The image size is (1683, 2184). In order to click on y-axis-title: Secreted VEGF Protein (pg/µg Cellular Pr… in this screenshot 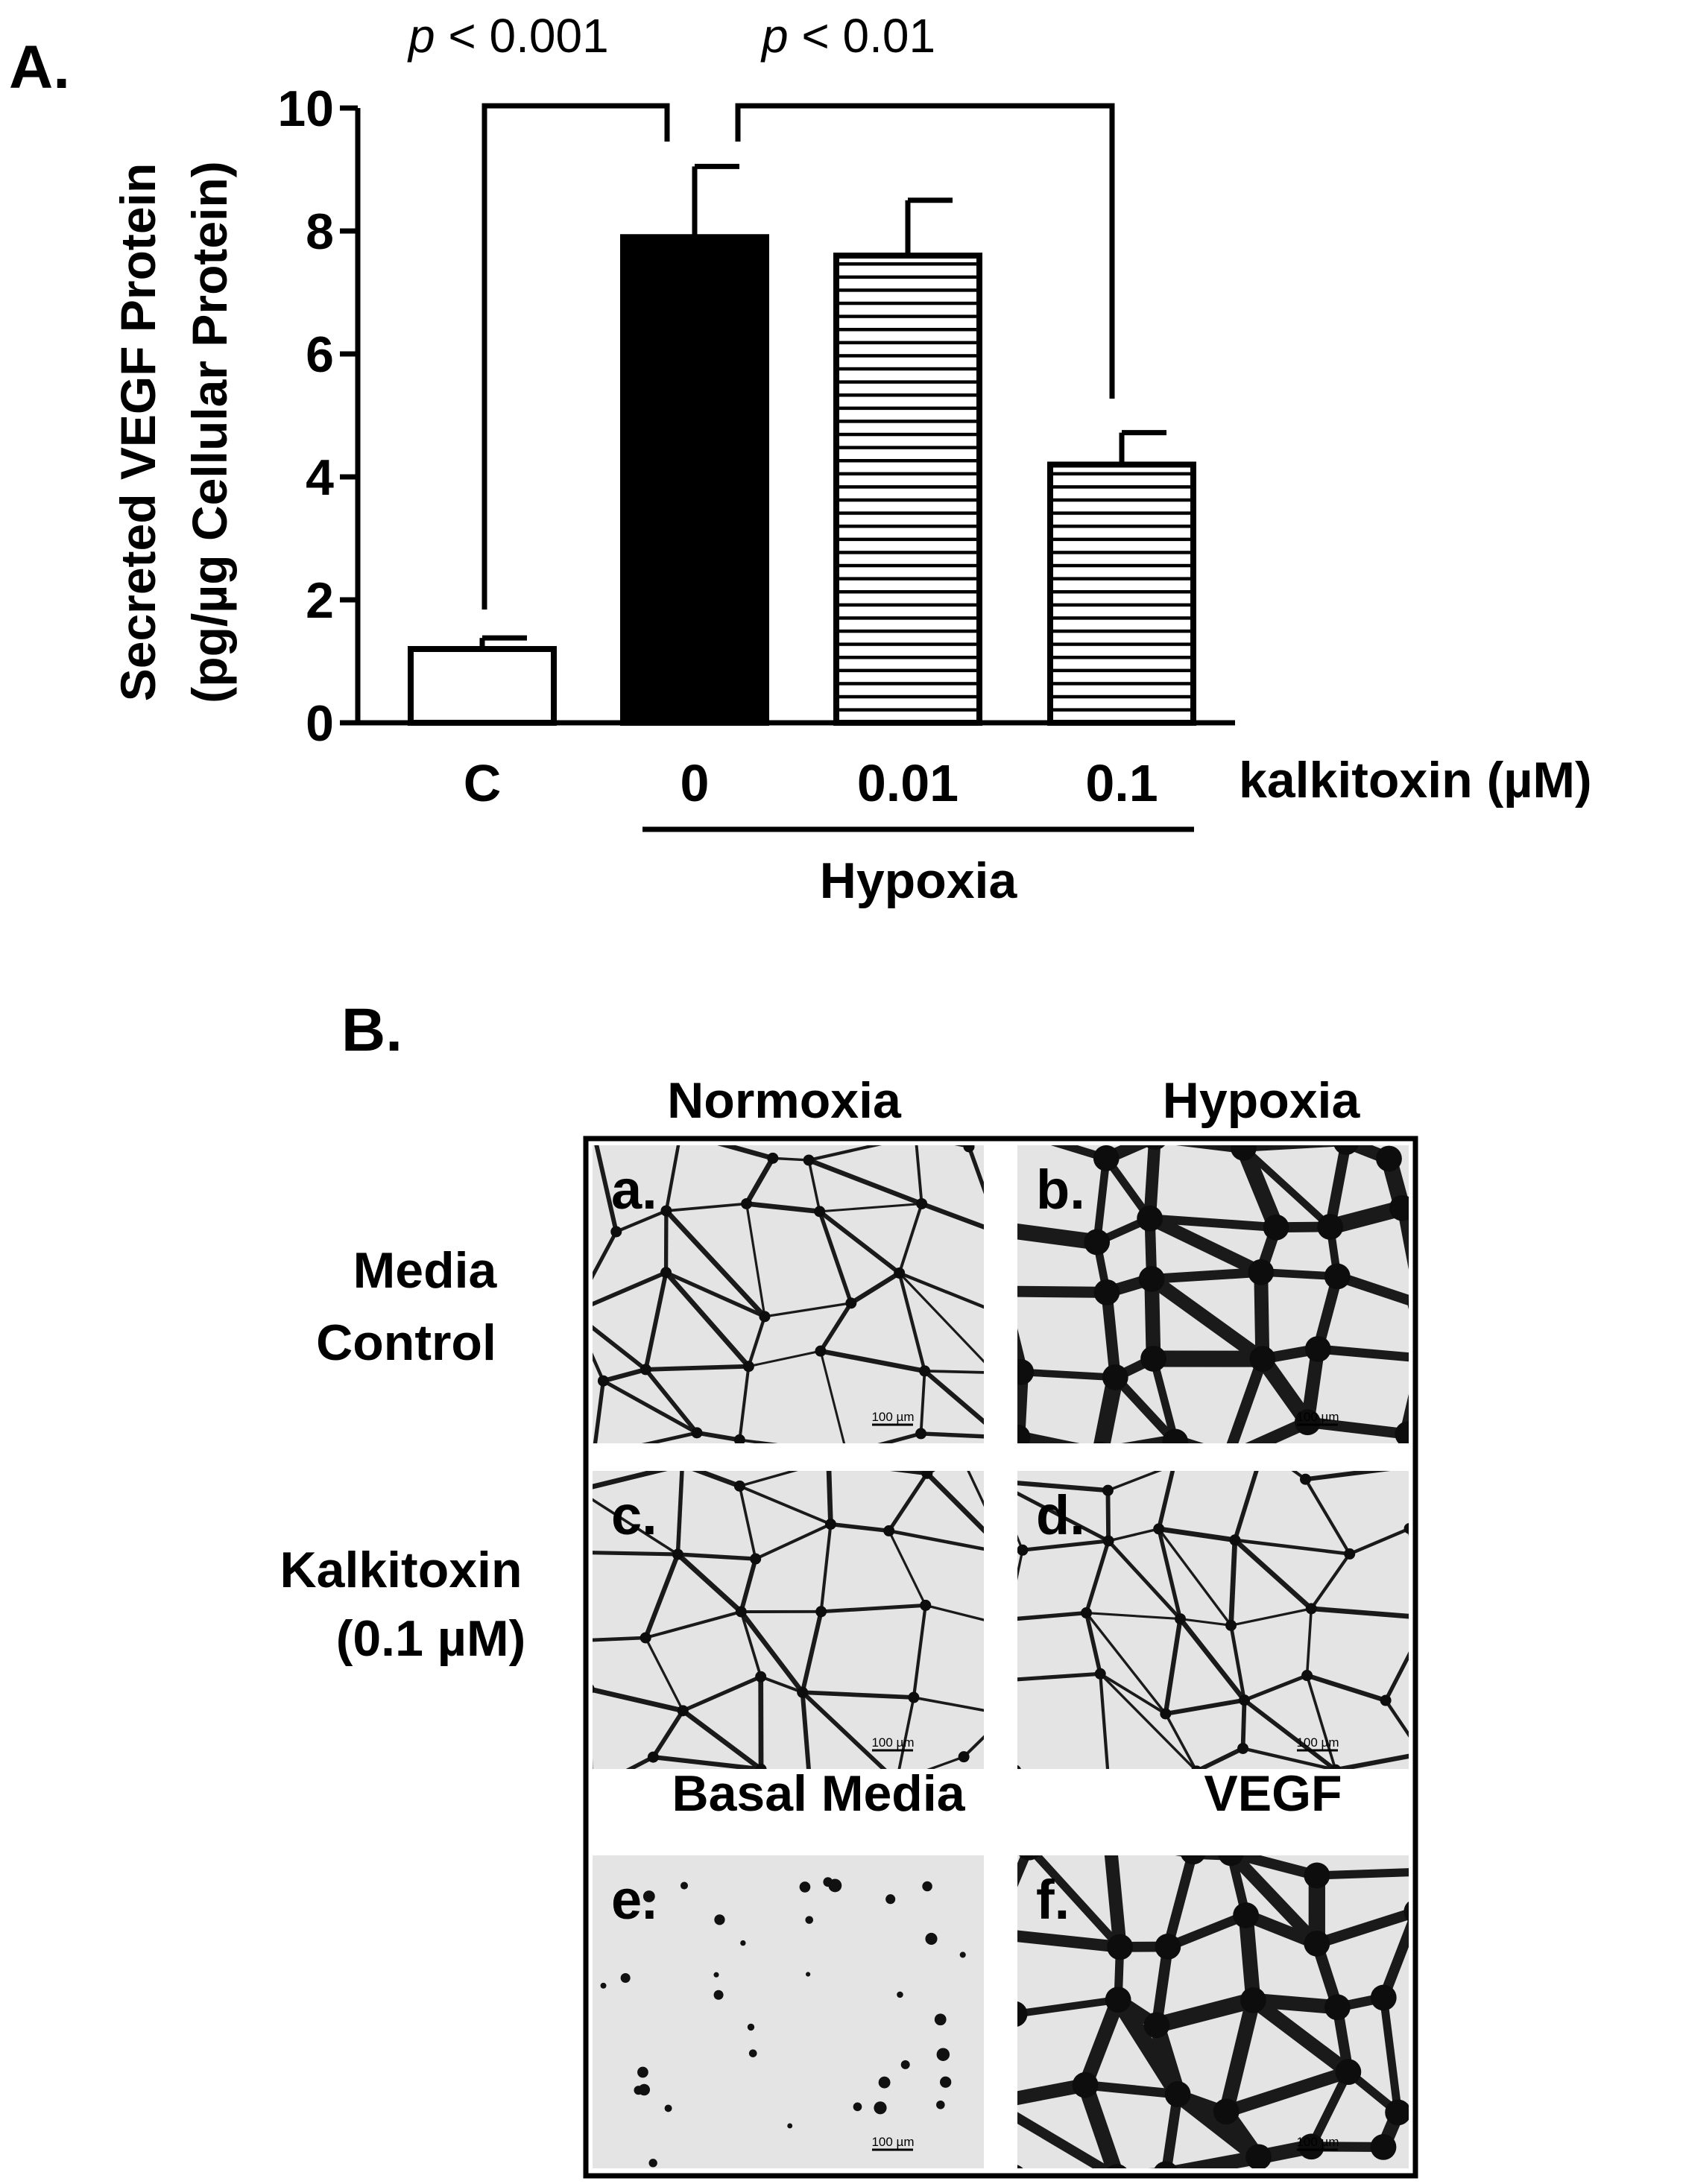, I will do `click(174, 432)`.